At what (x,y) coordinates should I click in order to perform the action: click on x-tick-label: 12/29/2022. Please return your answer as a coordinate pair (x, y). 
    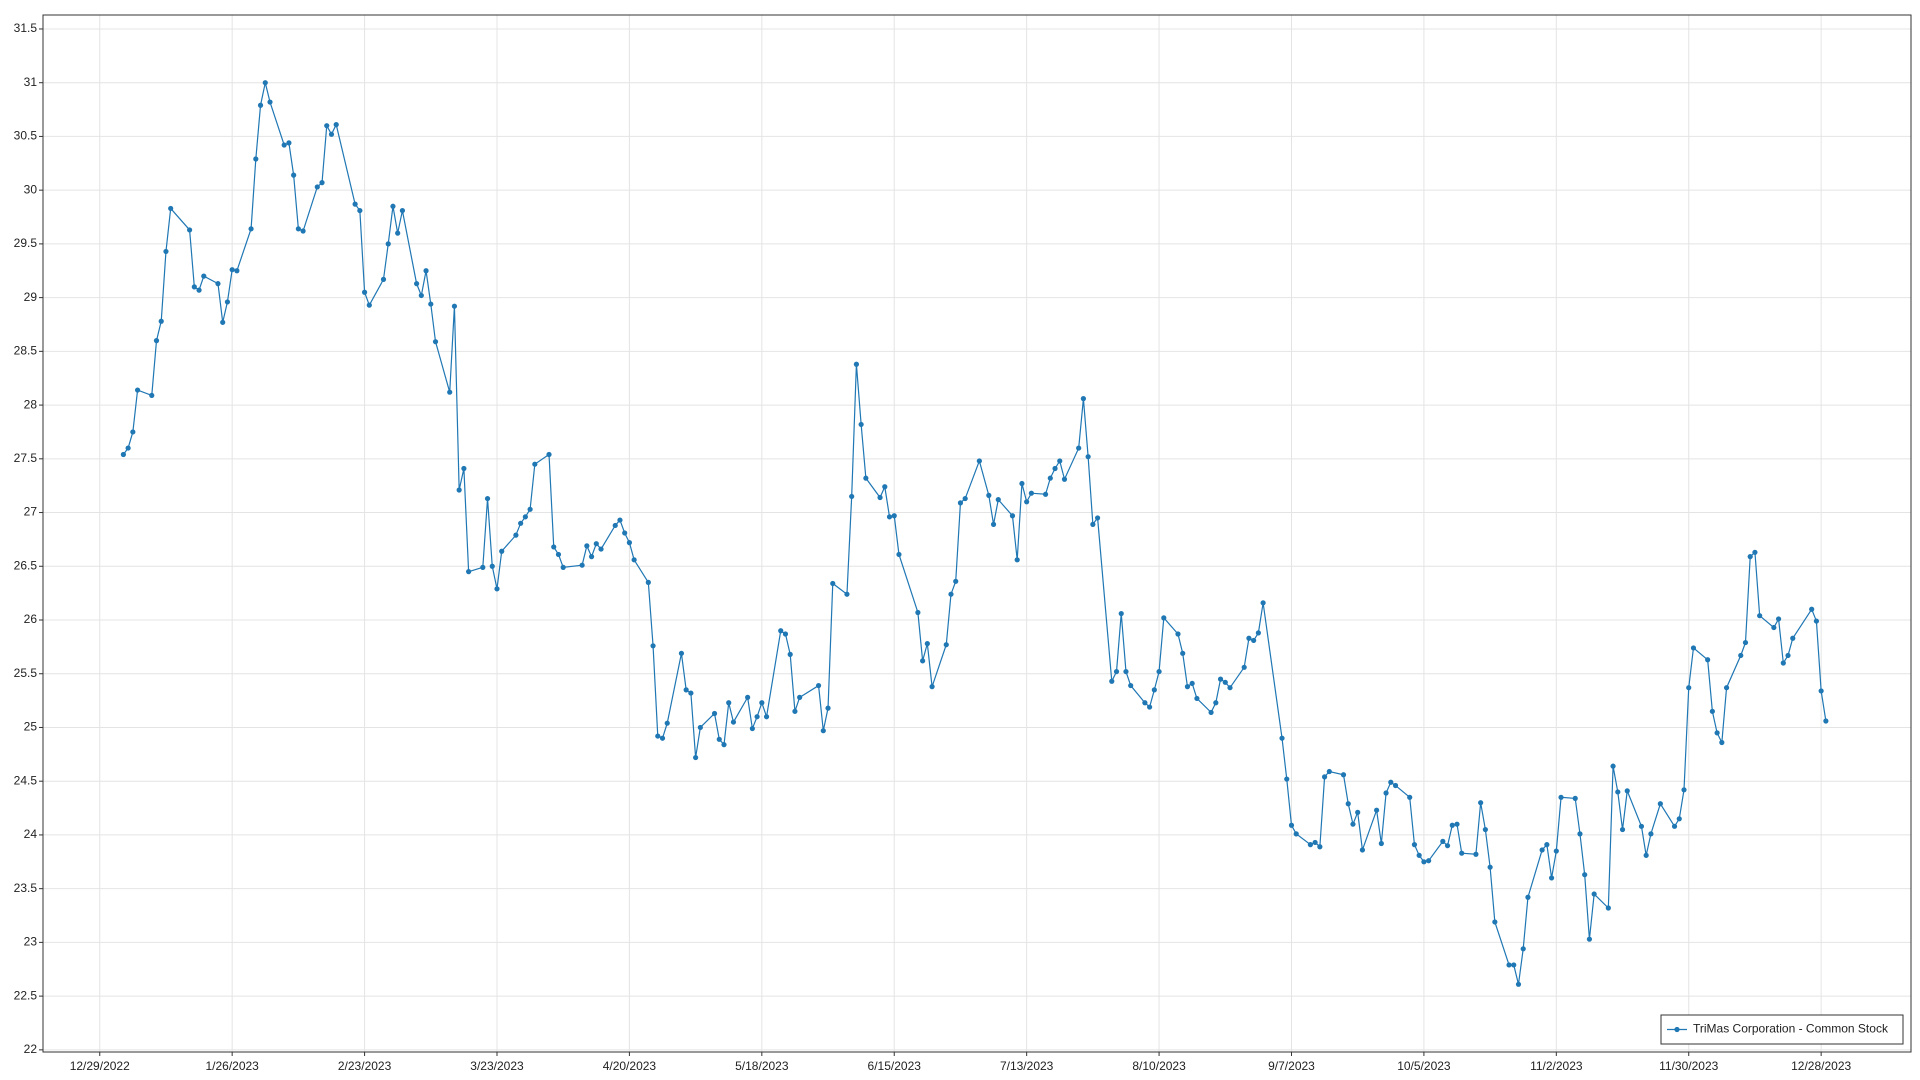
    Looking at the image, I should click on (100, 1066).